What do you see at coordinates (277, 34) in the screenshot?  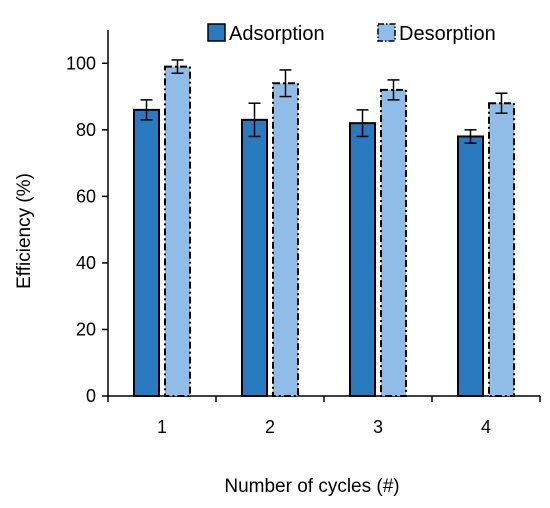 I see `legend-label-adsorption: Adsorption` at bounding box center [277, 34].